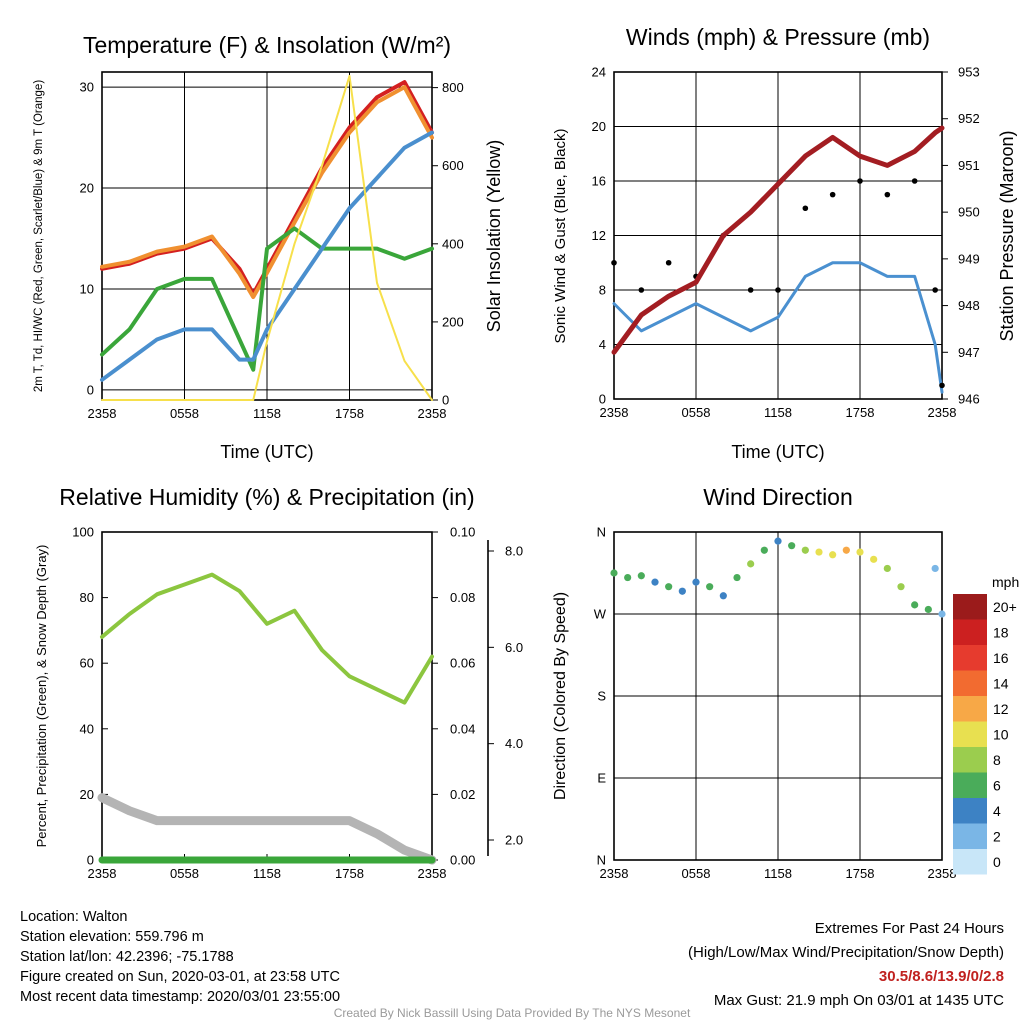  I want to click on y2-tick-label: 0, so click(445, 400).